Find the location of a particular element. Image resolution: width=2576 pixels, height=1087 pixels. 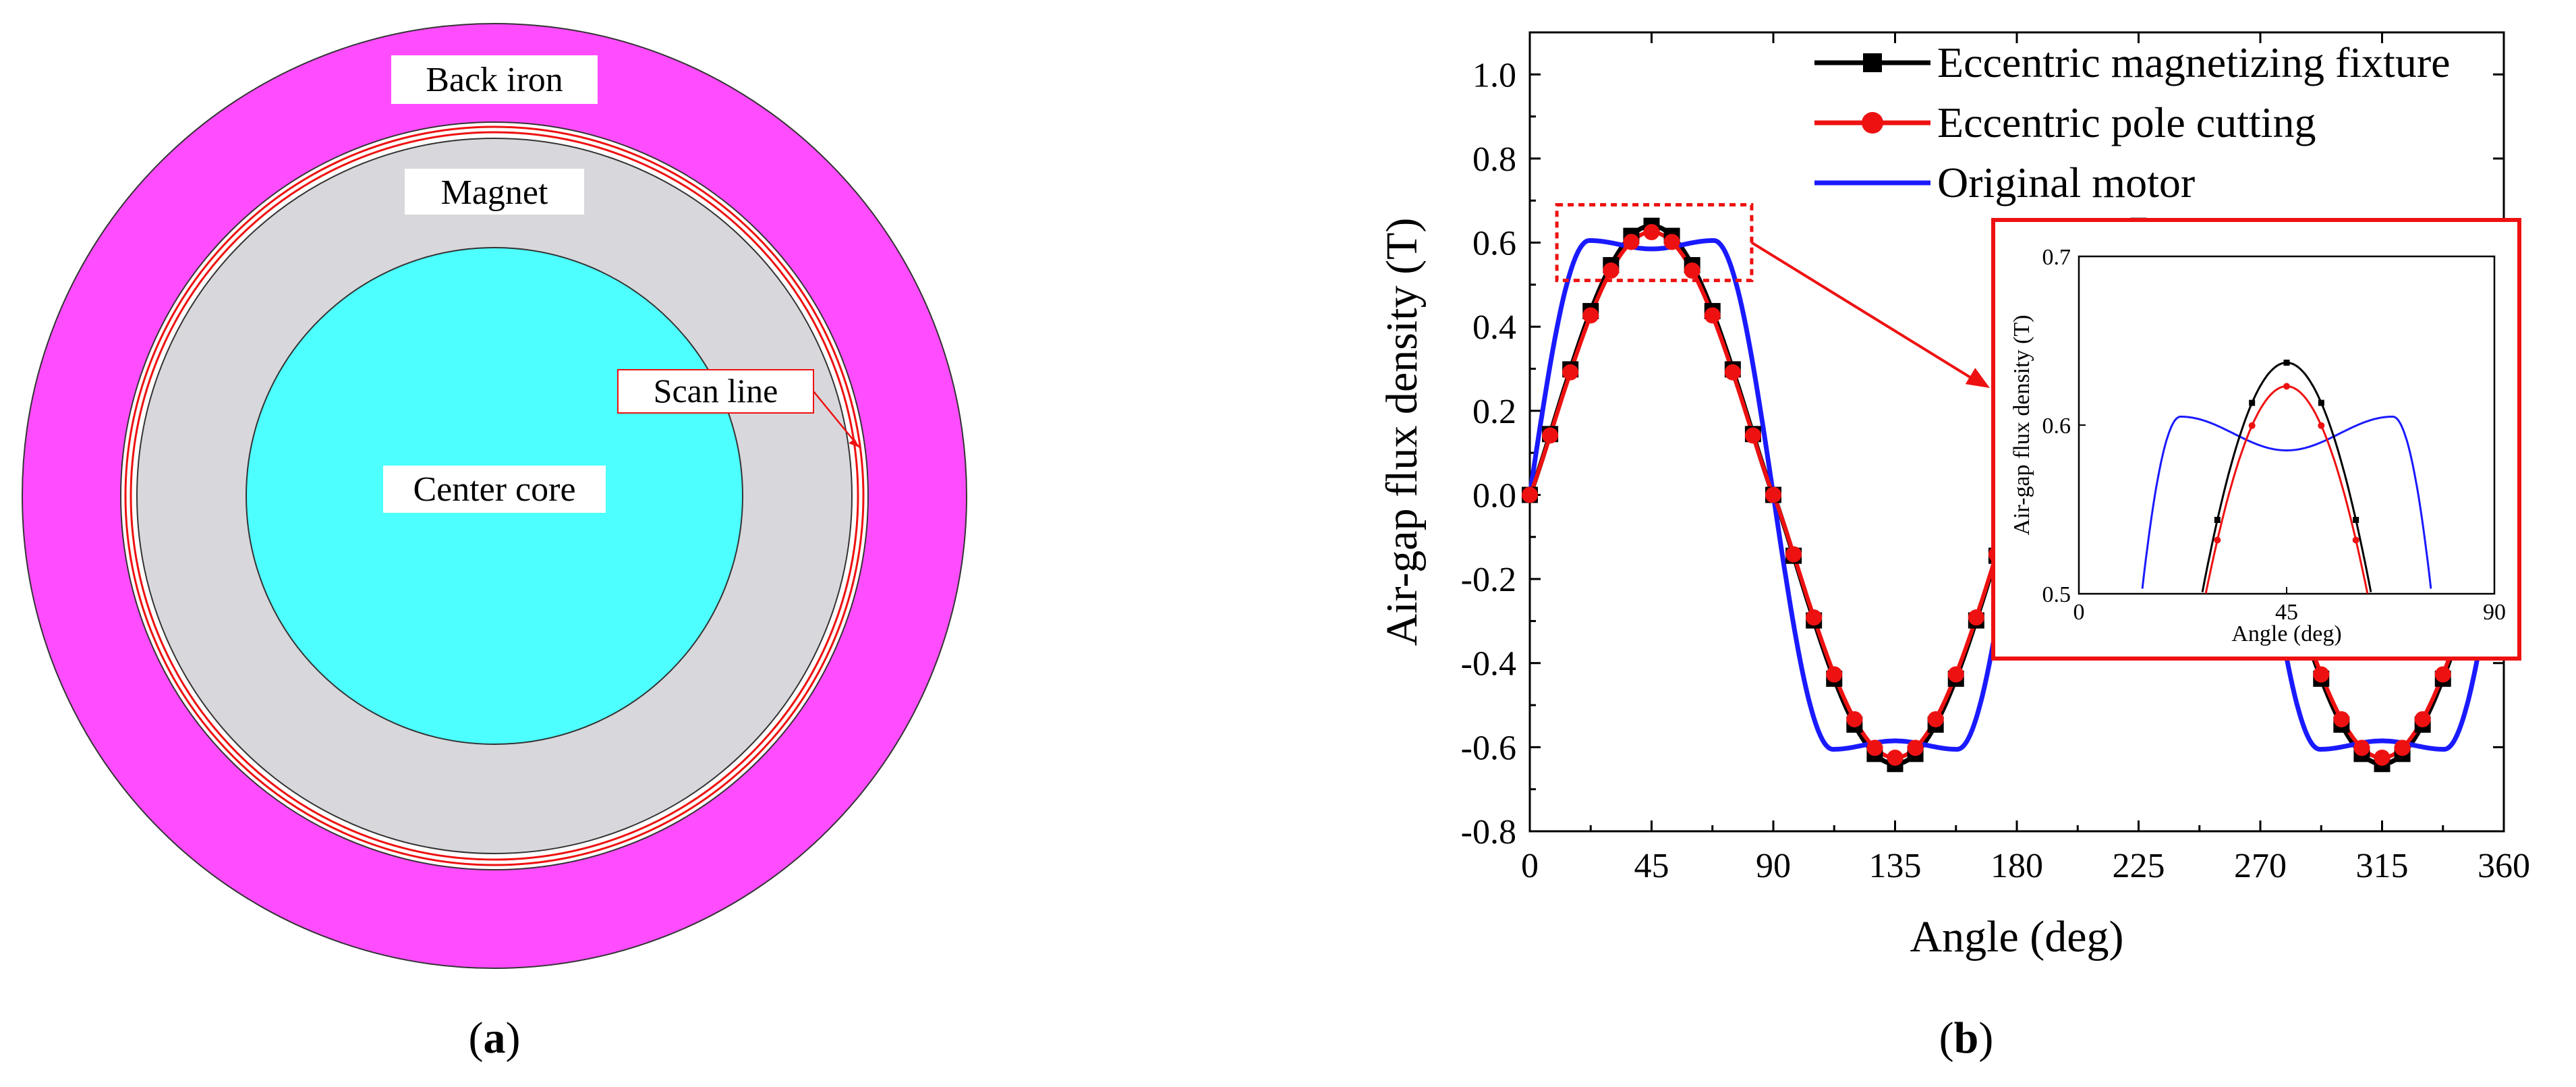

inset-y-tick-label: 0.6 is located at coordinates (2056, 426).